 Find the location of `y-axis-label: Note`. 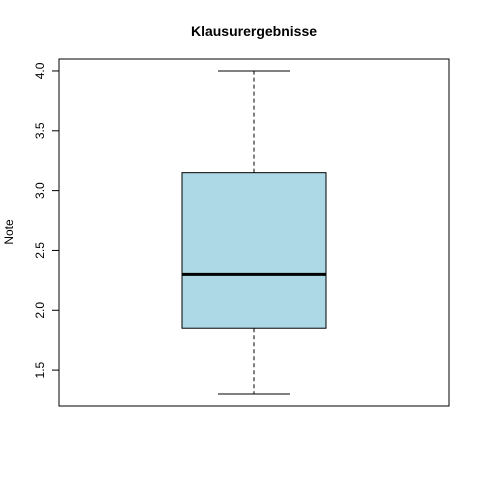

y-axis-label: Note is located at coordinates (9, 232).